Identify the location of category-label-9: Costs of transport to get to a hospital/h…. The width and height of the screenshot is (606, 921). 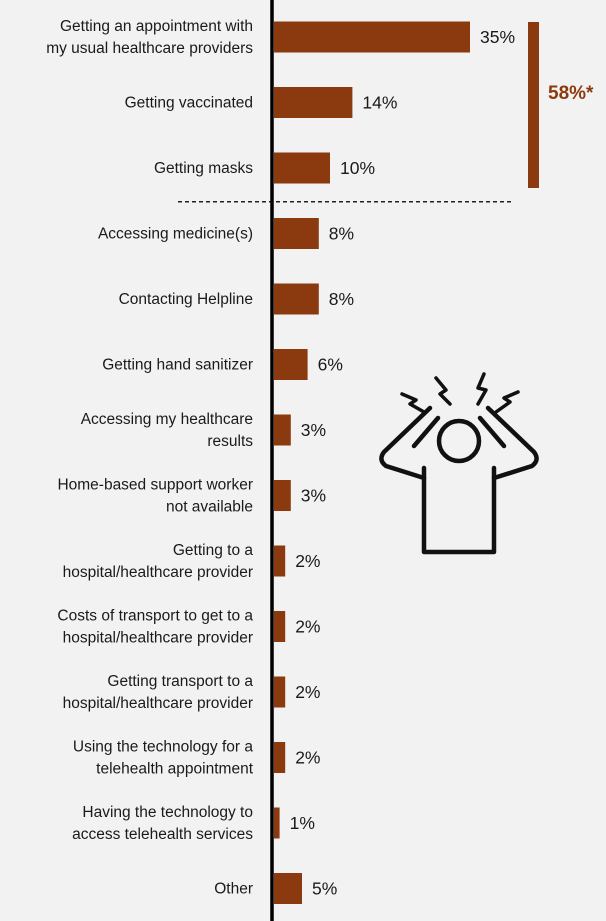
(155, 627).